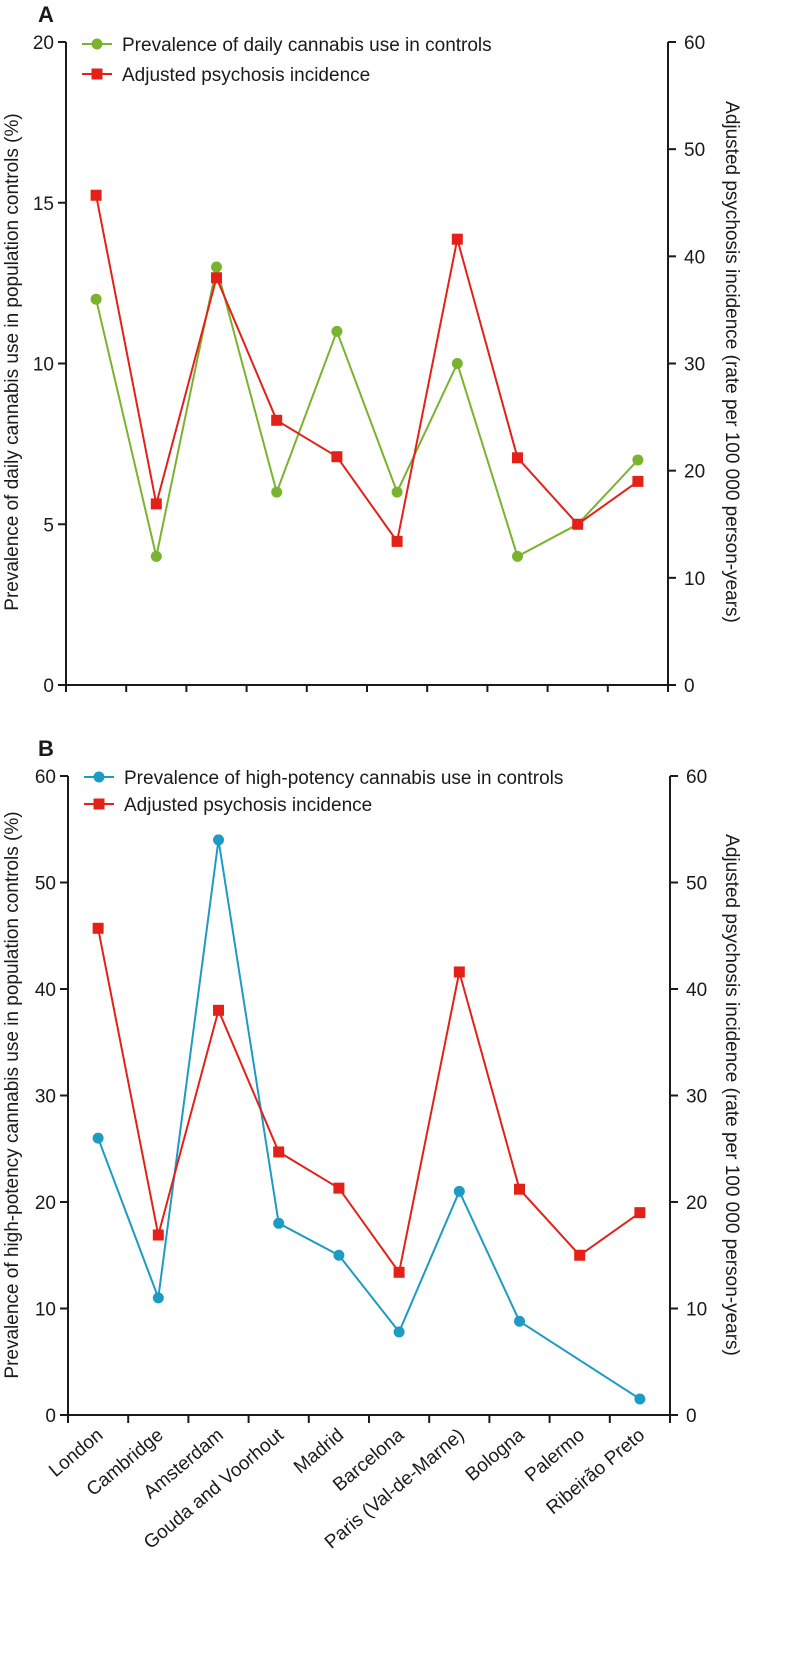 This screenshot has width=794, height=1672. I want to click on panel-a-right-tick-label: 10, so click(694, 579).